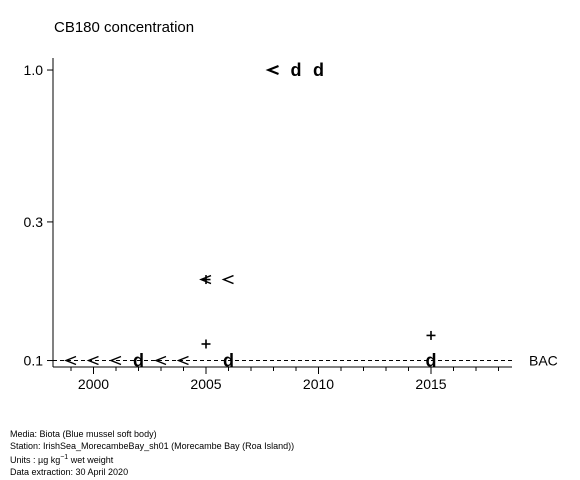 The width and height of the screenshot is (580, 480). Describe the element at coordinates (34, 222) in the screenshot. I see `y-tick-label: 0.3` at that location.